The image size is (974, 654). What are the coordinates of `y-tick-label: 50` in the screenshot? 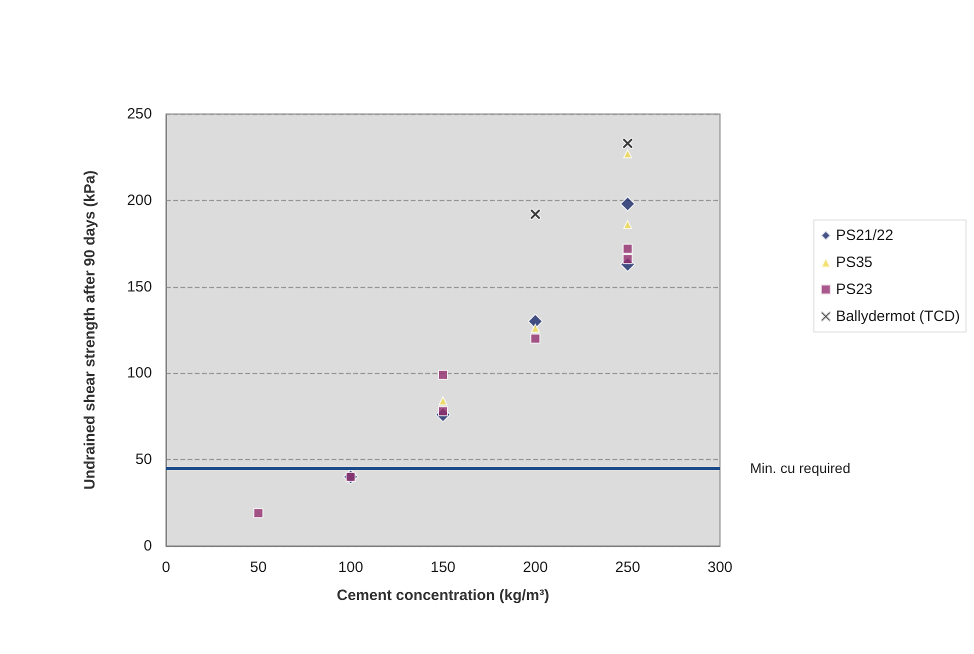 It's located at (143, 459).